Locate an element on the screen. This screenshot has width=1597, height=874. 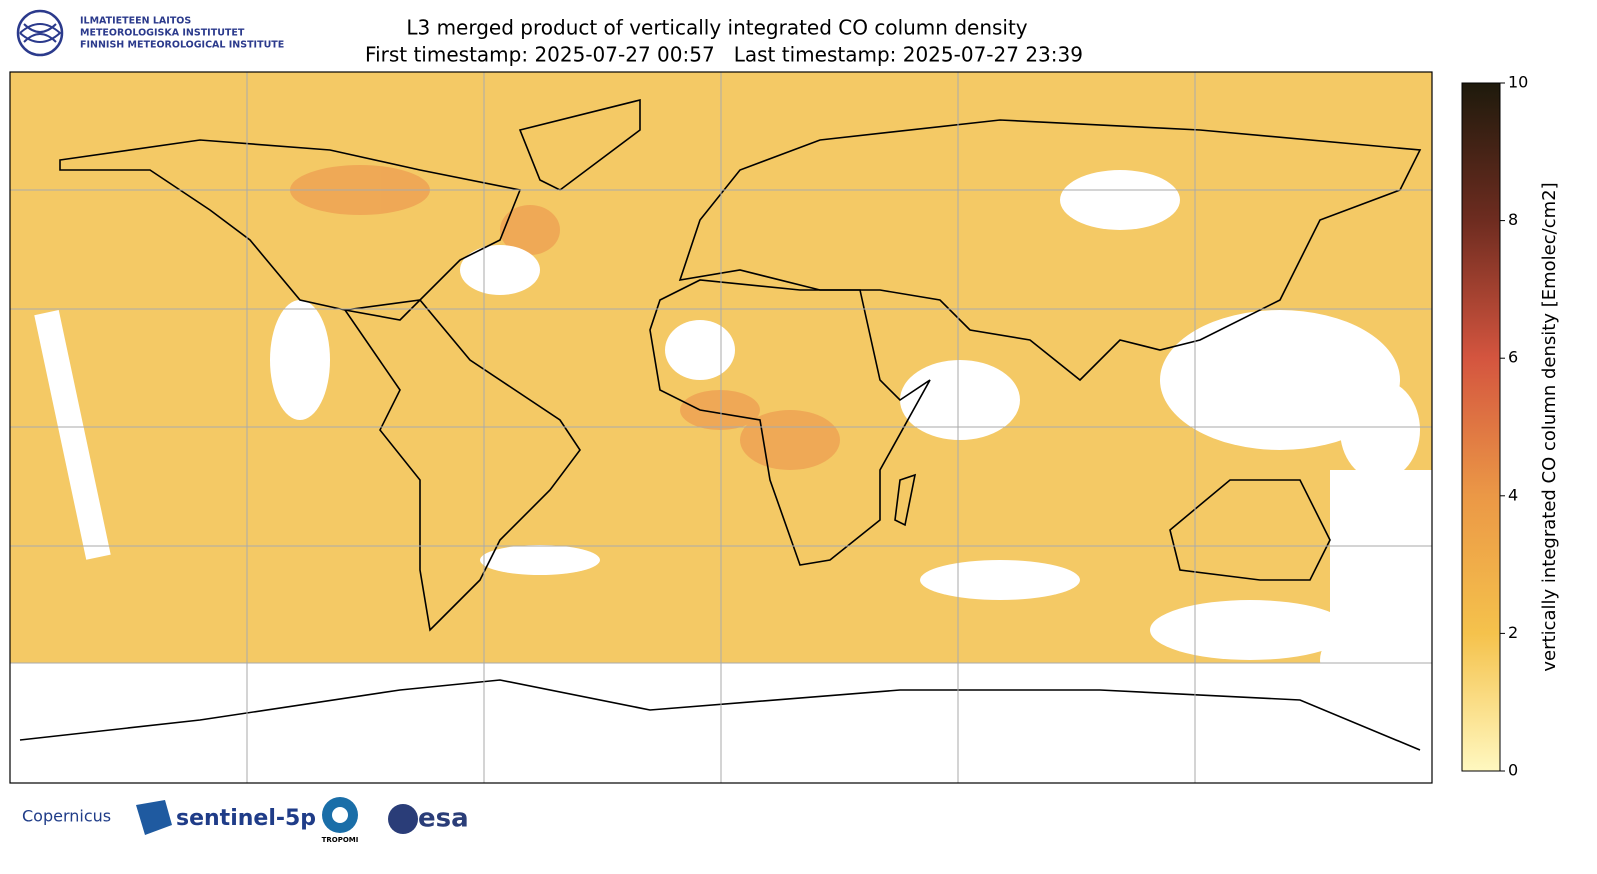
institute-name: FINNISH METEOROLOGICAL INSTITUTE is located at coordinates (182, 45).